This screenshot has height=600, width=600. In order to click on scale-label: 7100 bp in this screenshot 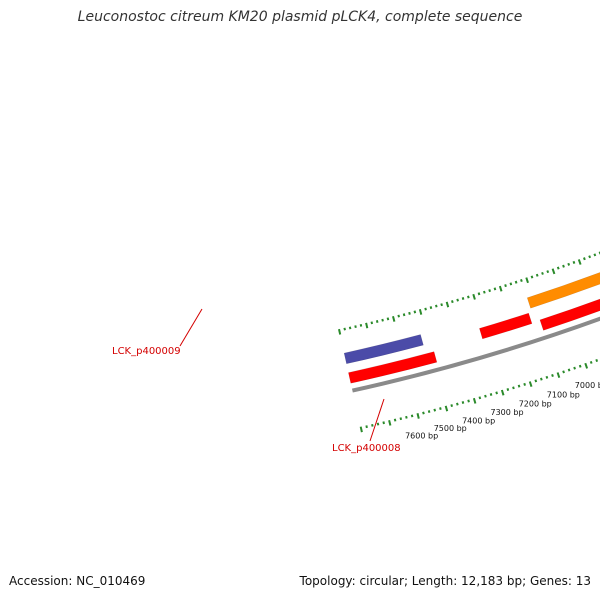, I will do `click(563, 394)`.